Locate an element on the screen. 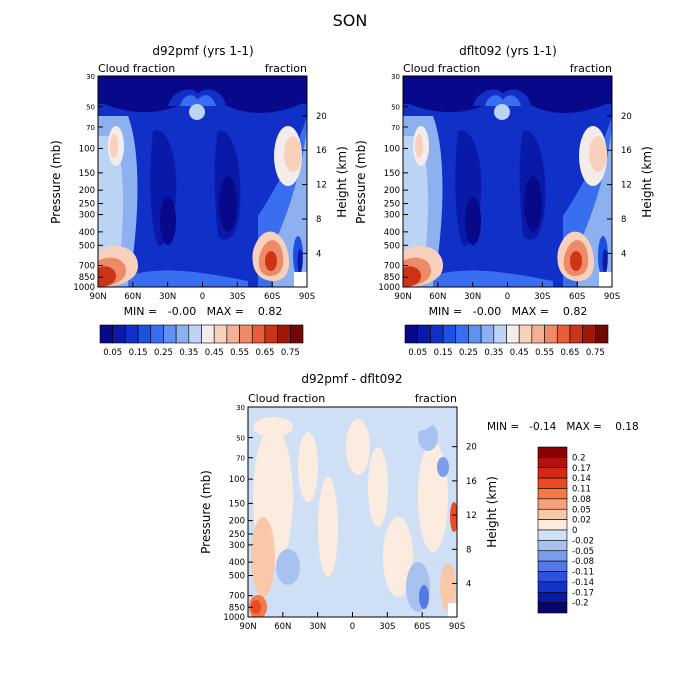  y-tick-label: 1000 is located at coordinates (389, 288).